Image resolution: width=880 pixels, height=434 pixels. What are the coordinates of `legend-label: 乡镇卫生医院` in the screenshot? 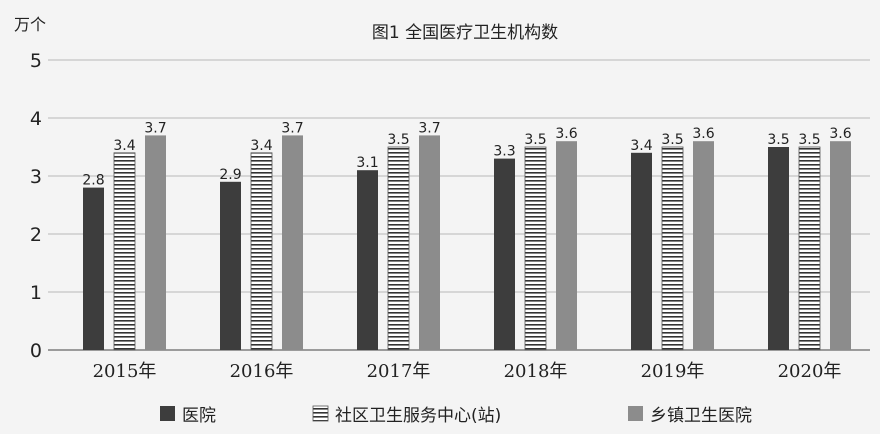 It's located at (701, 416).